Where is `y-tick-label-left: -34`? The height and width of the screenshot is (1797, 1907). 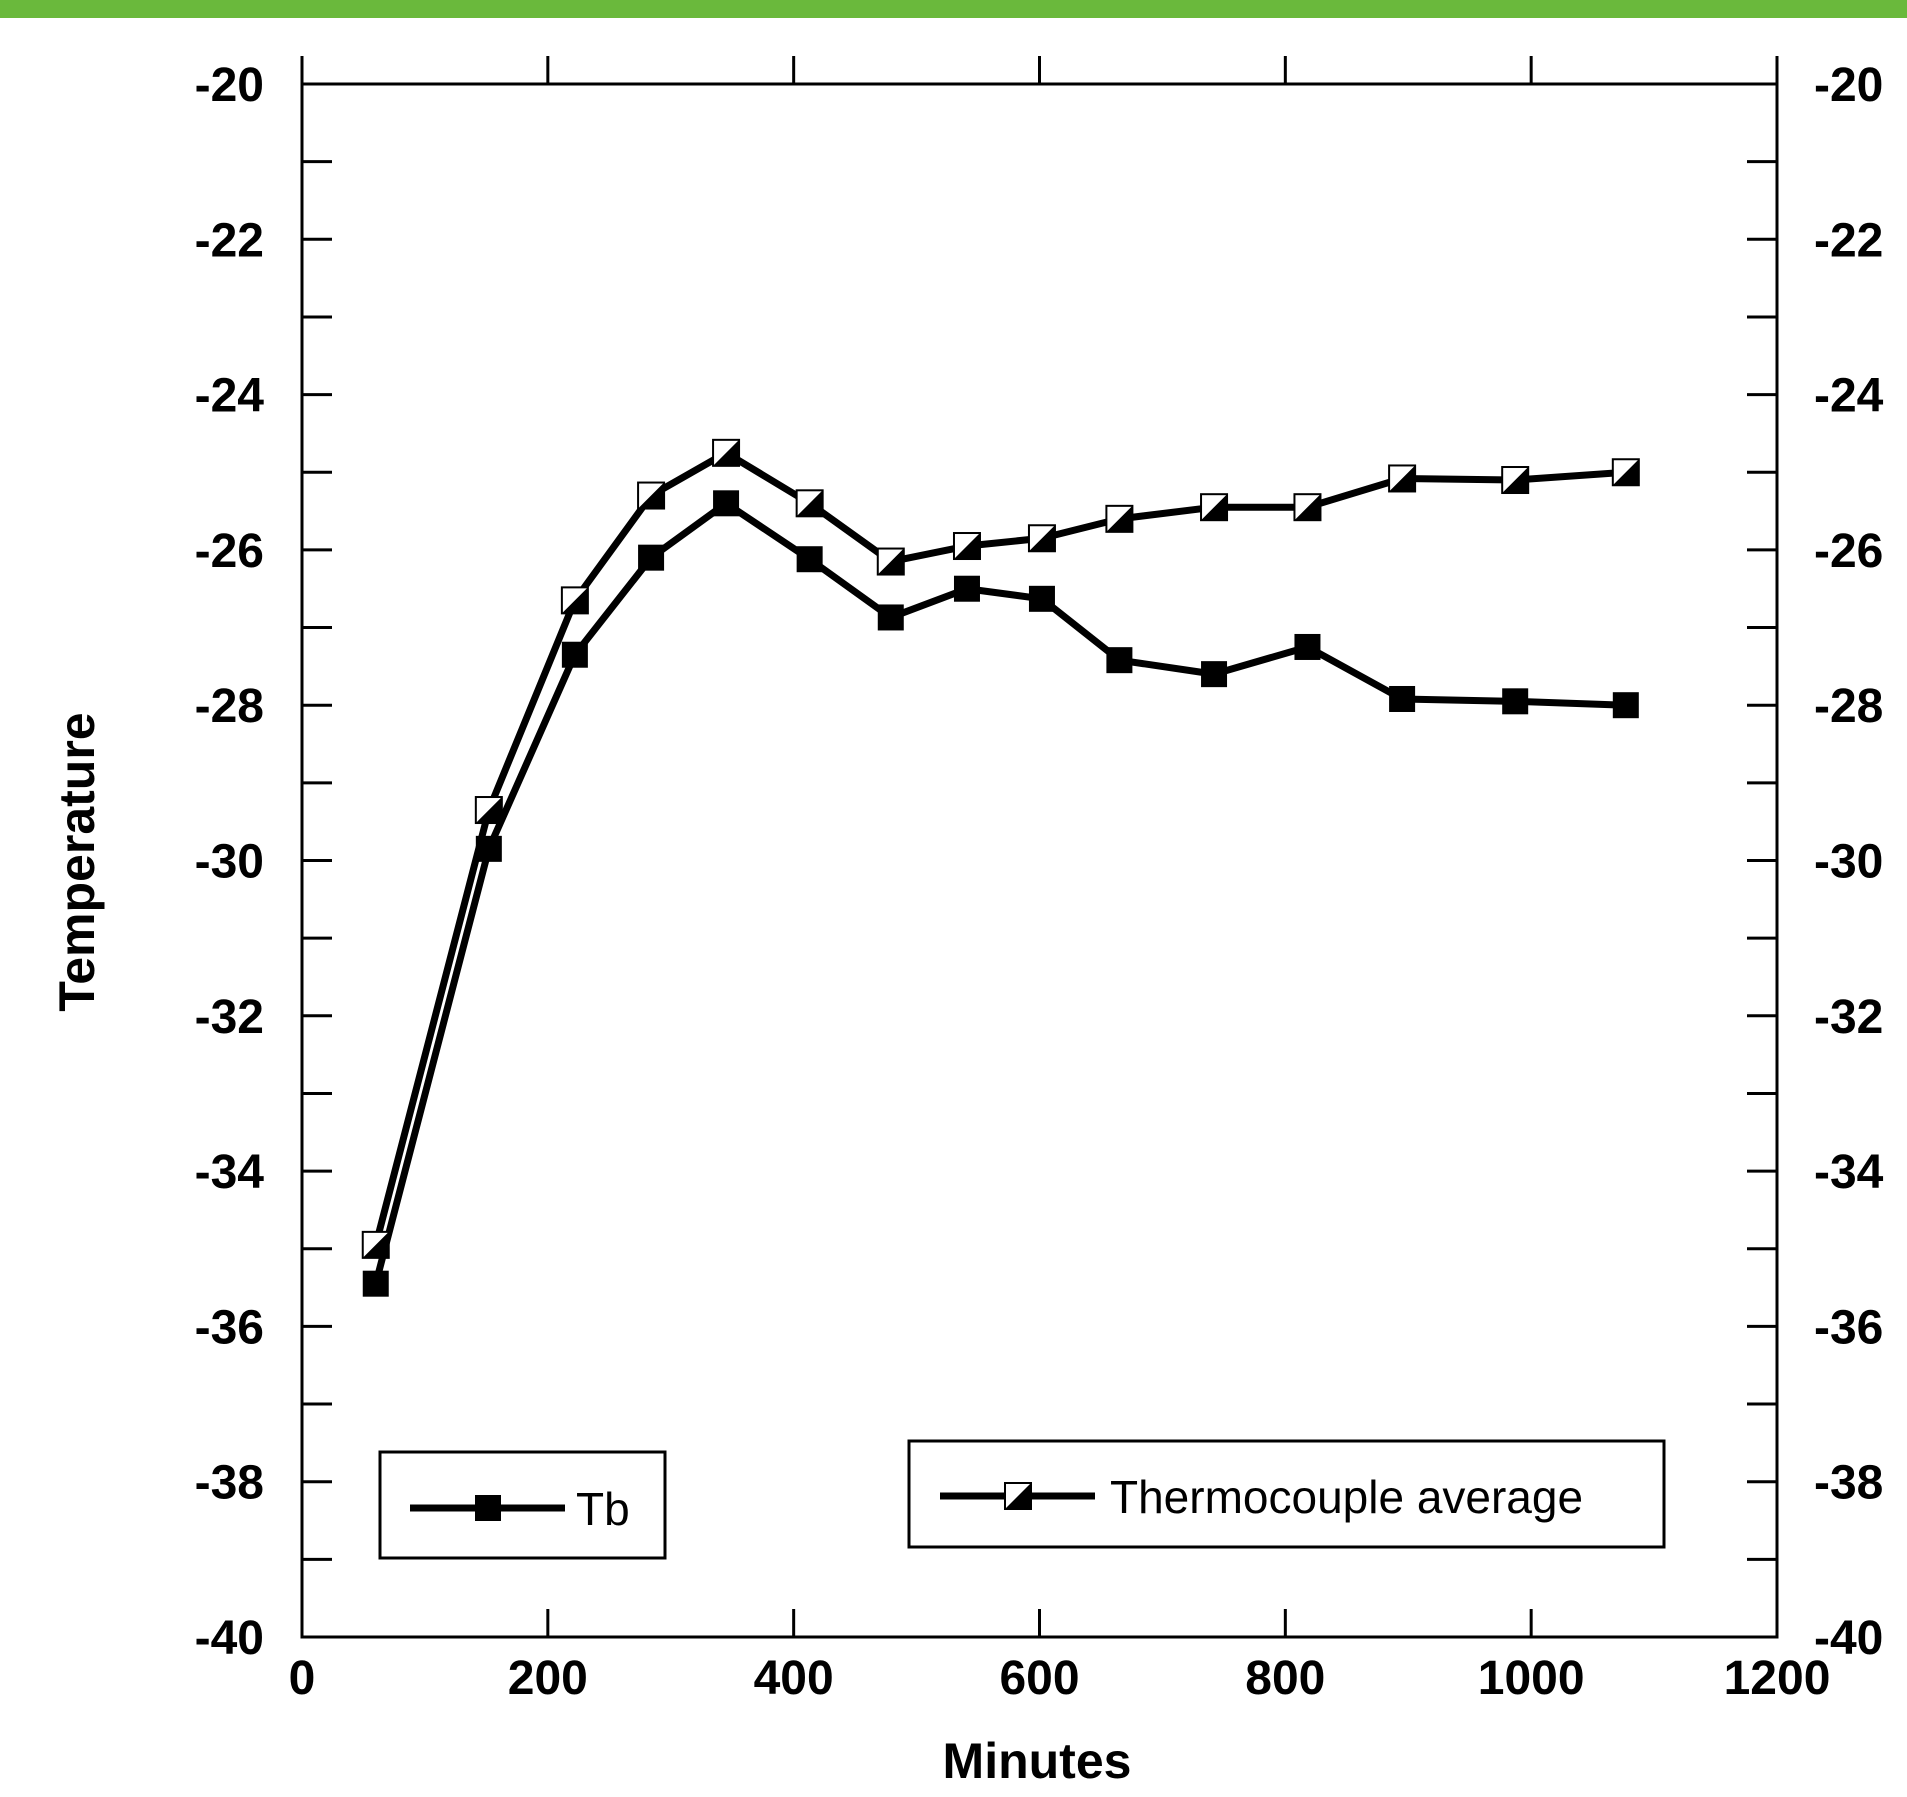 y-tick-label-left: -34 is located at coordinates (230, 1172).